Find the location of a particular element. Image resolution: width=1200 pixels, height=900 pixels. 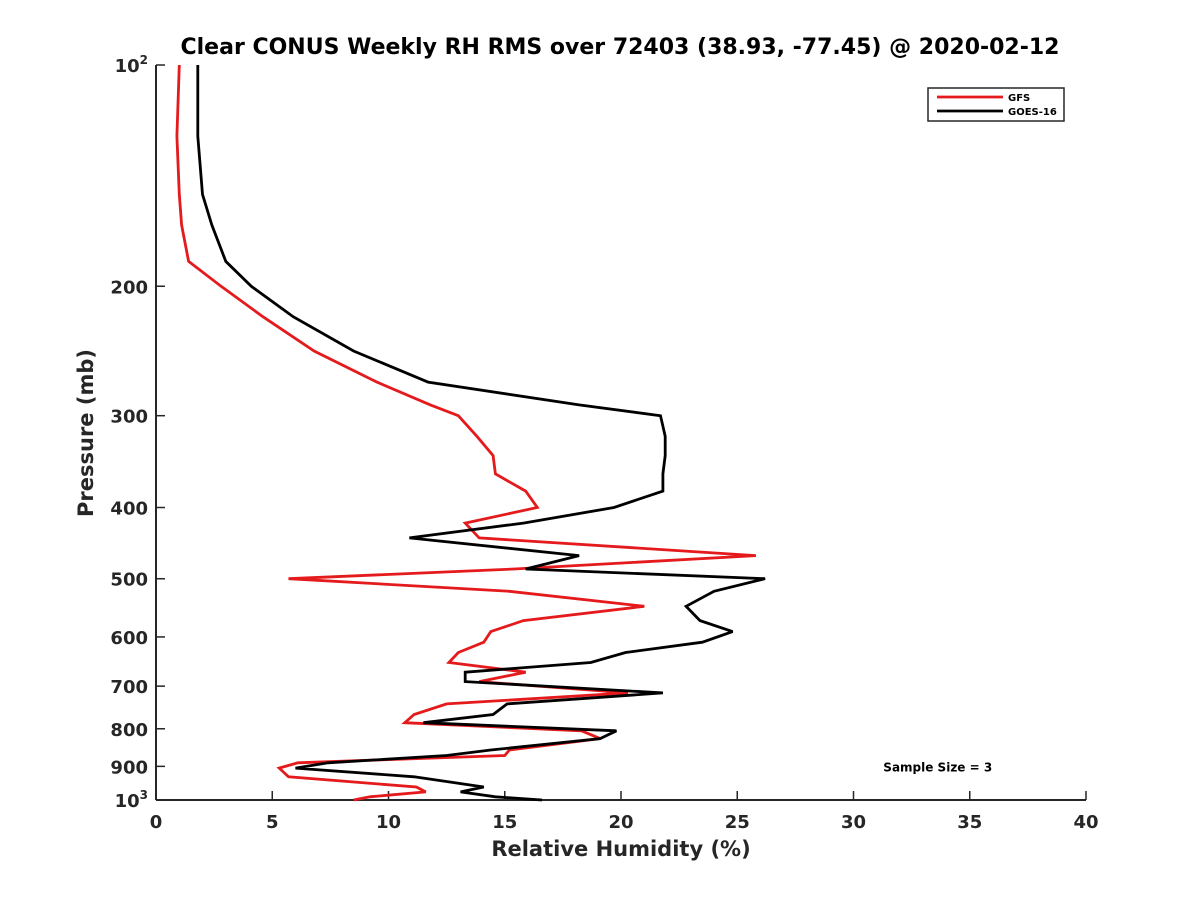

x-tick-label: 10 is located at coordinates (388, 822).